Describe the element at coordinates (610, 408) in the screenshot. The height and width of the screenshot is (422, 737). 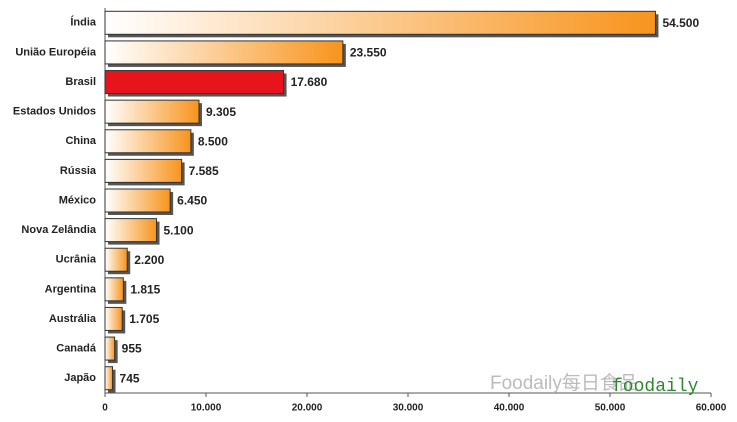
I see `x-tick-label: 50.000` at that location.